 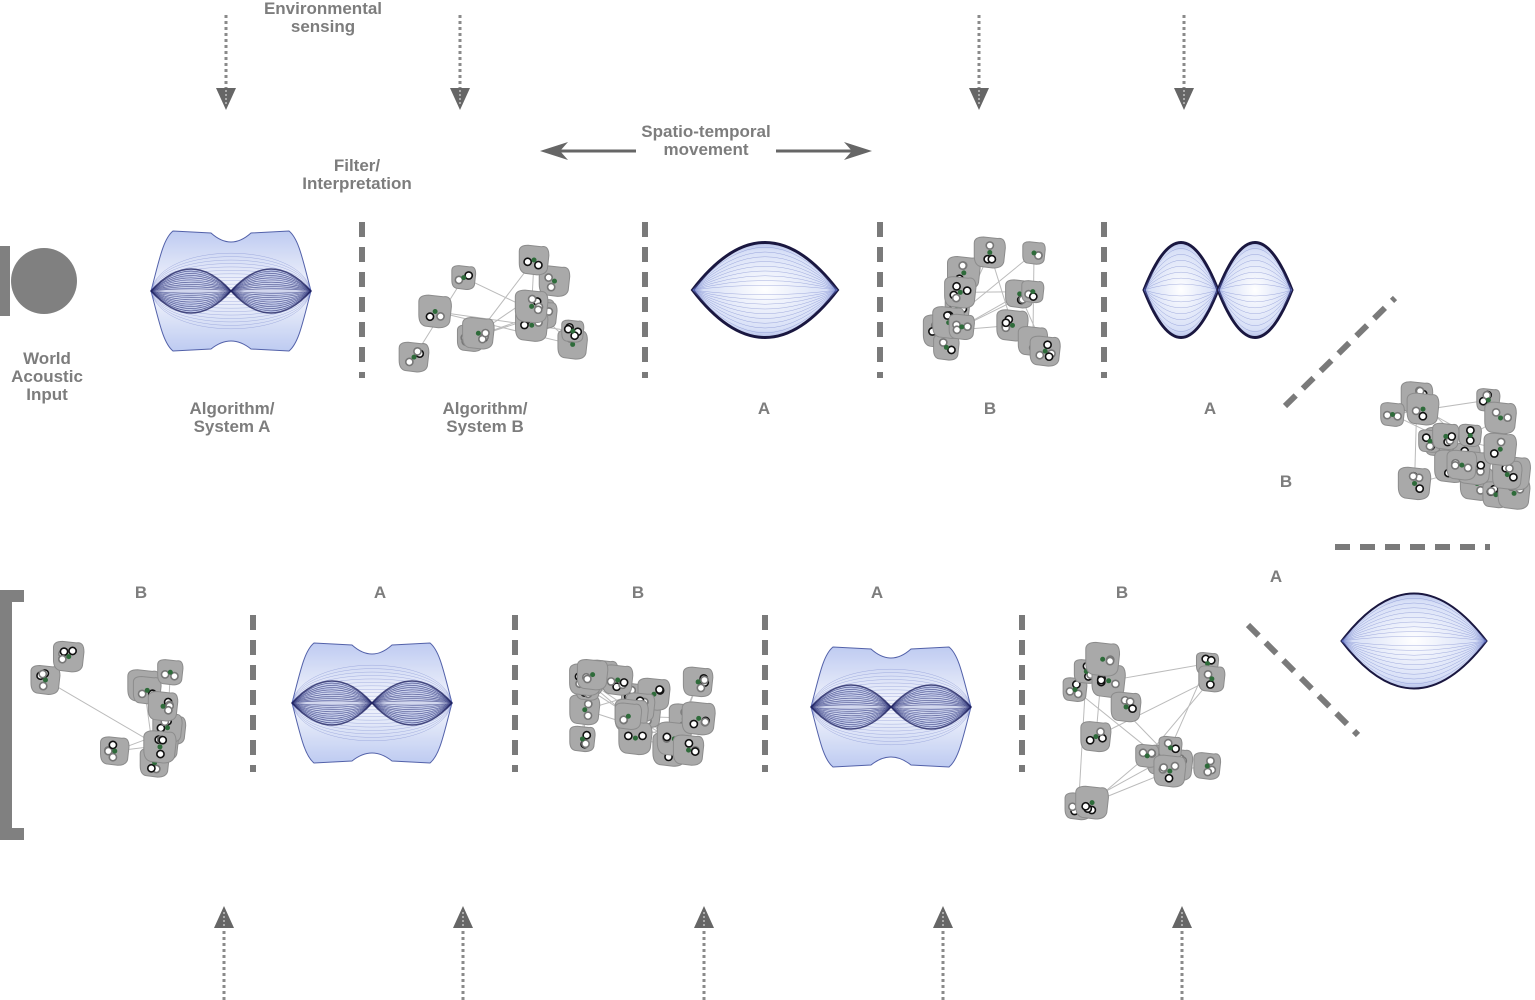 I want to click on spatio-temporal-movement-label: Spatio-temporal movement, so click(x=706, y=140).